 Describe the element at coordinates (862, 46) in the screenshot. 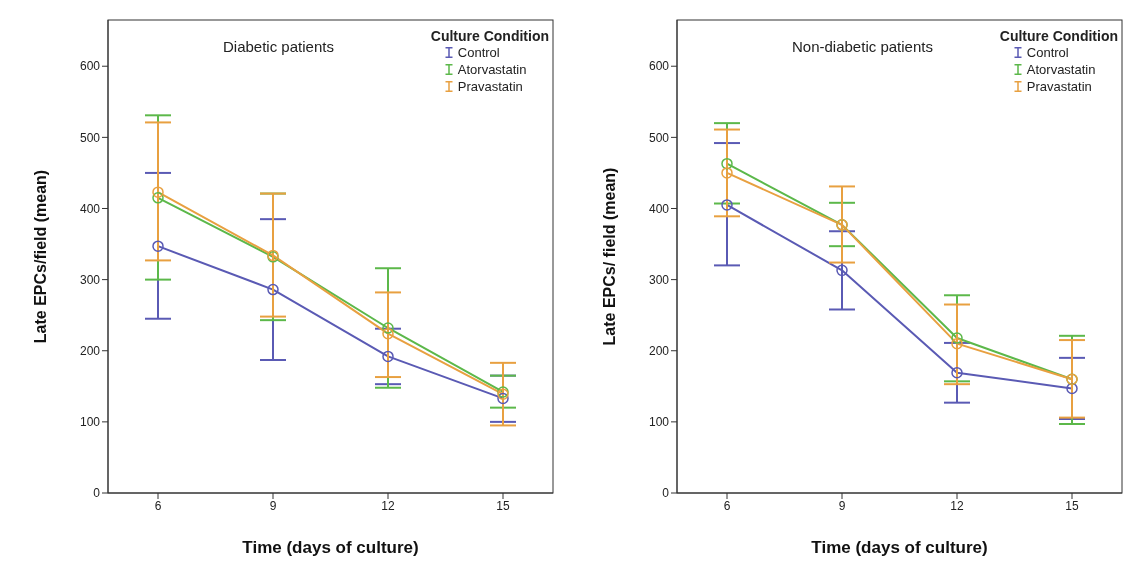

I see `text: Non-diabetic patients` at that location.